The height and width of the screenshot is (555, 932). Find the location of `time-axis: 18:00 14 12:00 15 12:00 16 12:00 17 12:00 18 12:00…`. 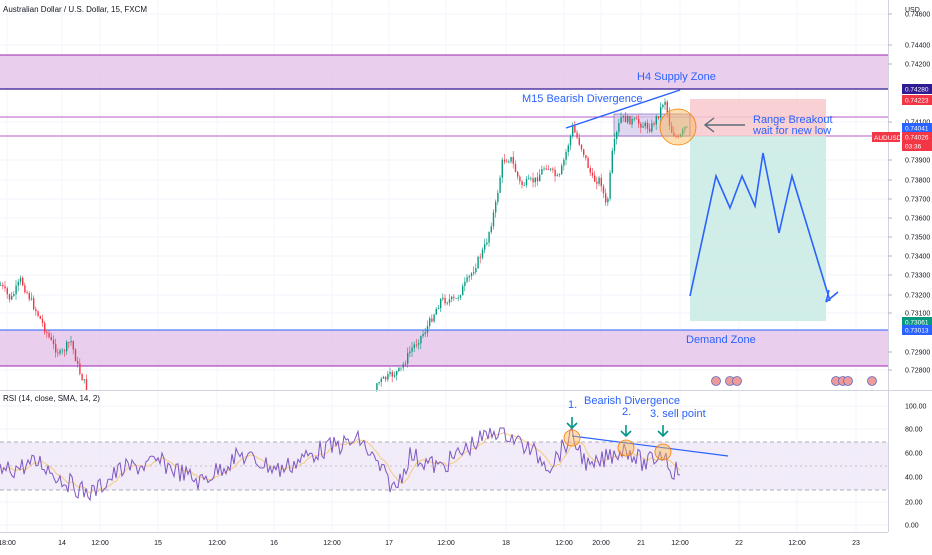

time-axis: 18:00 14 12:00 15 12:00 16 12:00 17 12:00 18 12:00… is located at coordinates (430, 543).